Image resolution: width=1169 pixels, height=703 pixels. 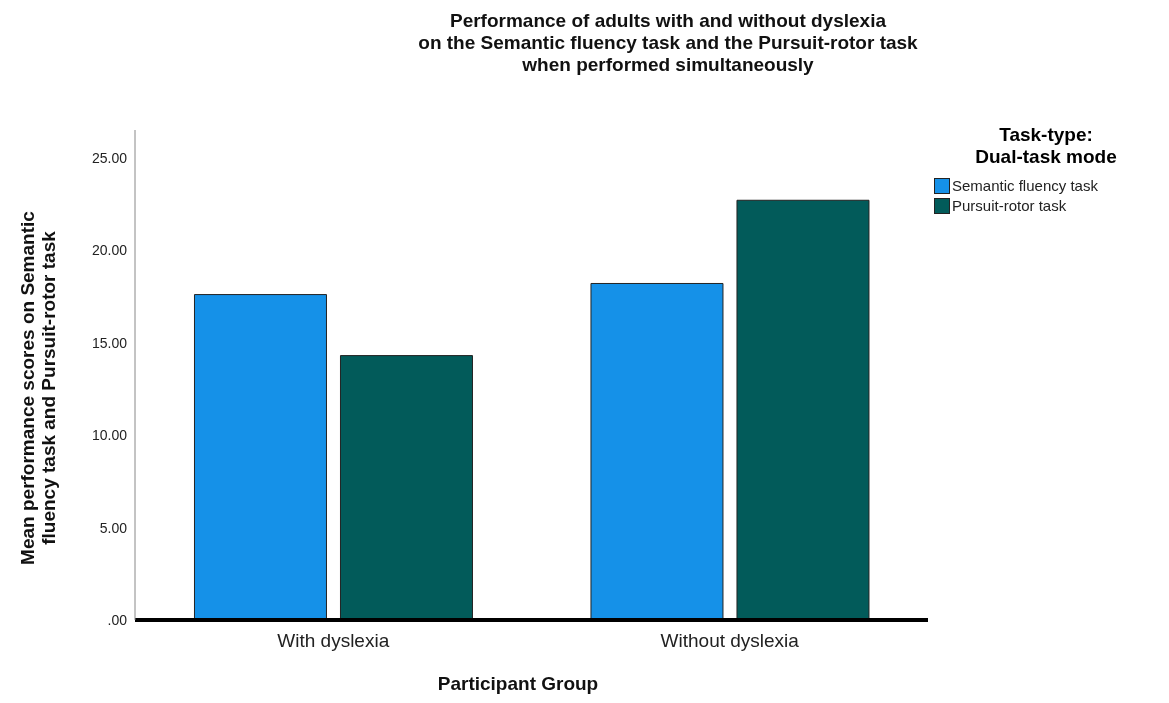 I want to click on x-axis-title: Participant Group, so click(x=518, y=684).